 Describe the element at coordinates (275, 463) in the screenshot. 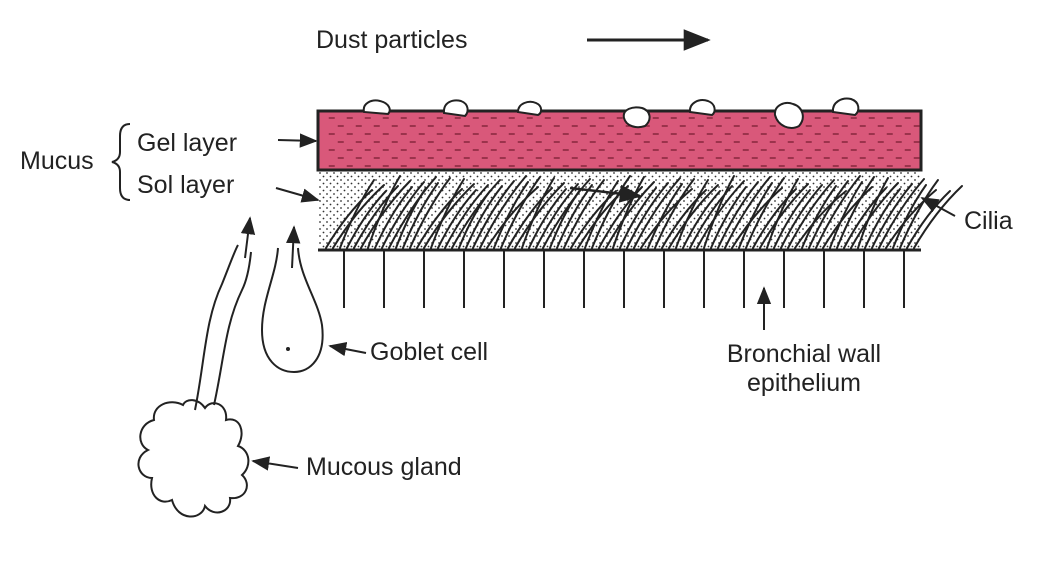

I see `gland-pointer-arrow` at that location.